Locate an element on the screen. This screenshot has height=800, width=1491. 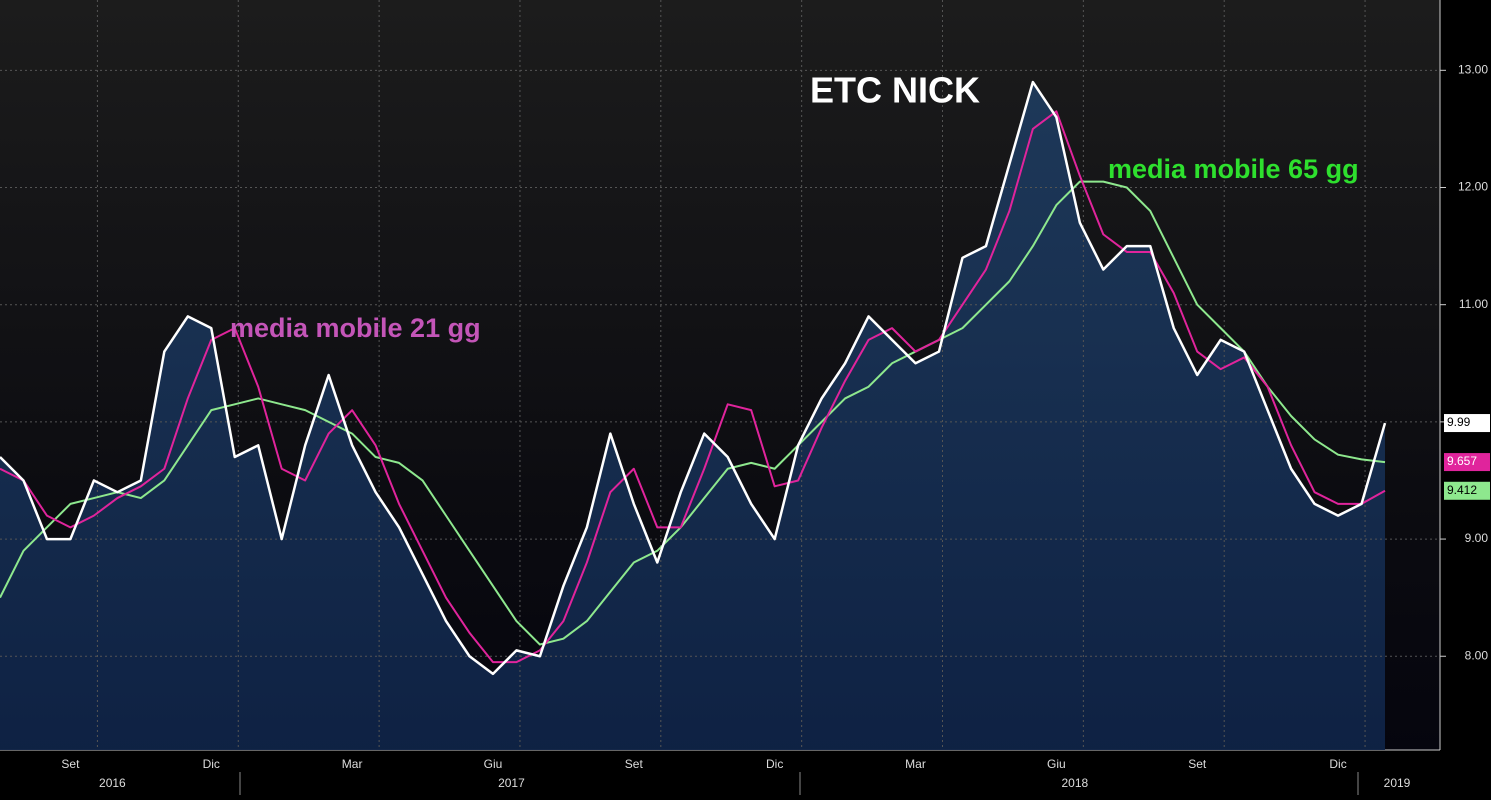
y-tick-label: 13.00 is located at coordinates (1473, 69).